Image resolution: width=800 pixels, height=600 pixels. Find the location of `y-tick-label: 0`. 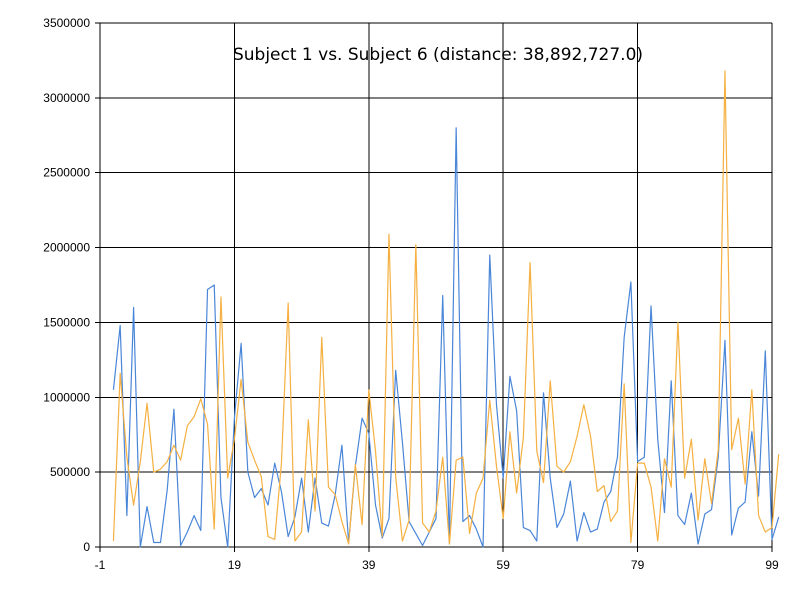

y-tick-label: 0 is located at coordinates (86, 547).